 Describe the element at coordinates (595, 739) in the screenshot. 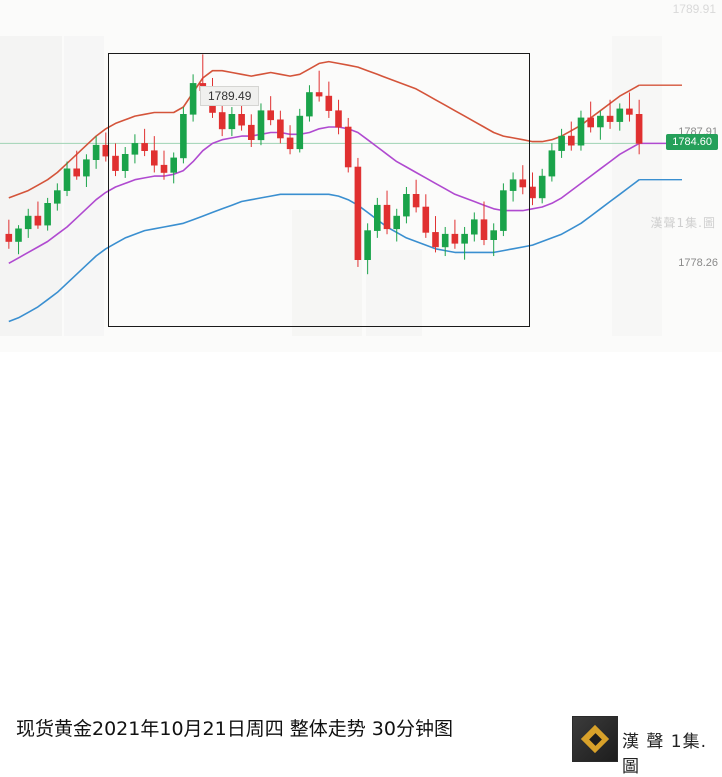

I see `logo-icon` at that location.